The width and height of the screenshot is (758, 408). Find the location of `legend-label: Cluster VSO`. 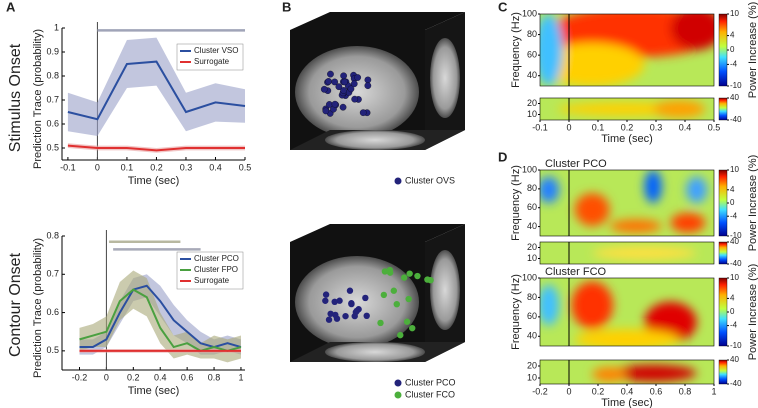

legend-label: Cluster VSO is located at coordinates (216, 50).